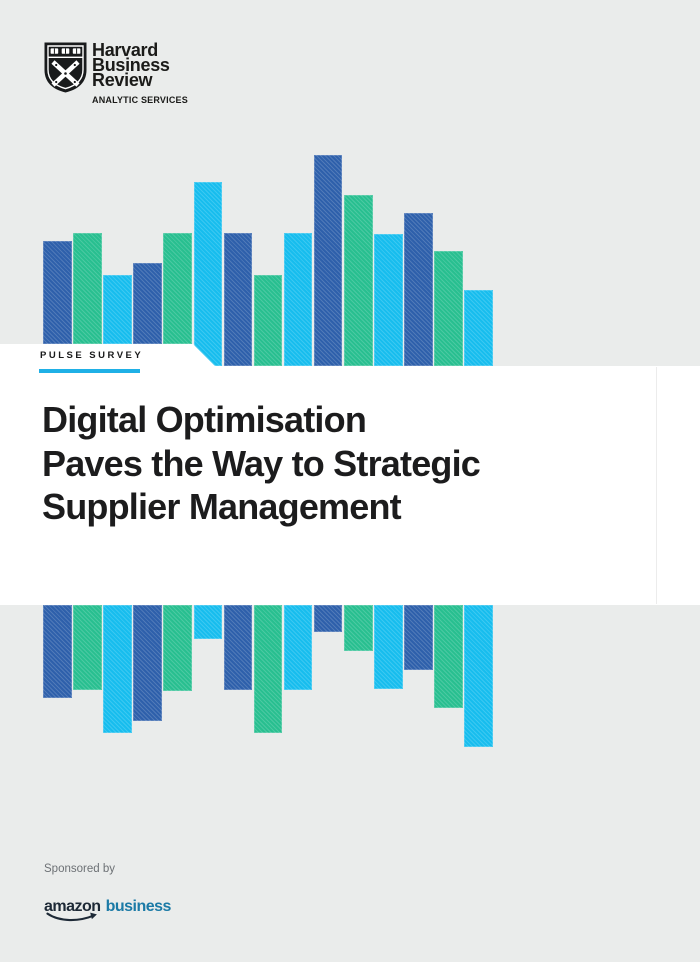 This screenshot has width=700, height=962. What do you see at coordinates (92, 355) in the screenshot?
I see `pulse-survey-kicker: PULSE SURVEY` at bounding box center [92, 355].